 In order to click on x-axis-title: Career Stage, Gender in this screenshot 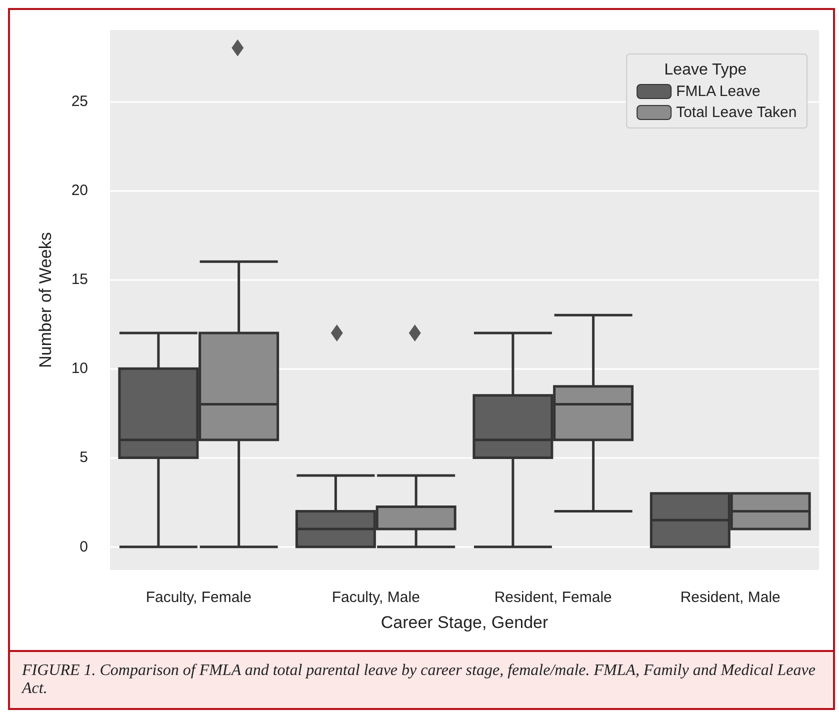, I will do `click(464, 622)`.